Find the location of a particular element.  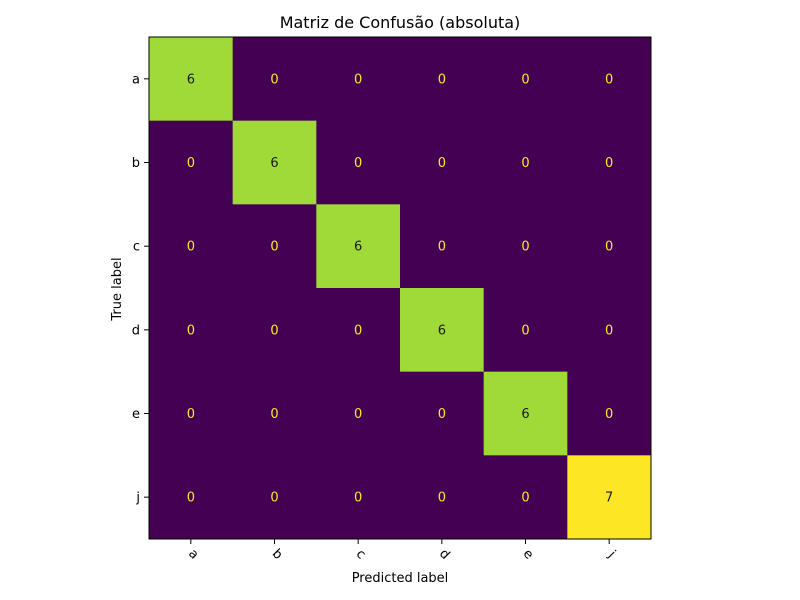

chart-title: Matriz de Confusão (absoluta) is located at coordinates (400, 22).